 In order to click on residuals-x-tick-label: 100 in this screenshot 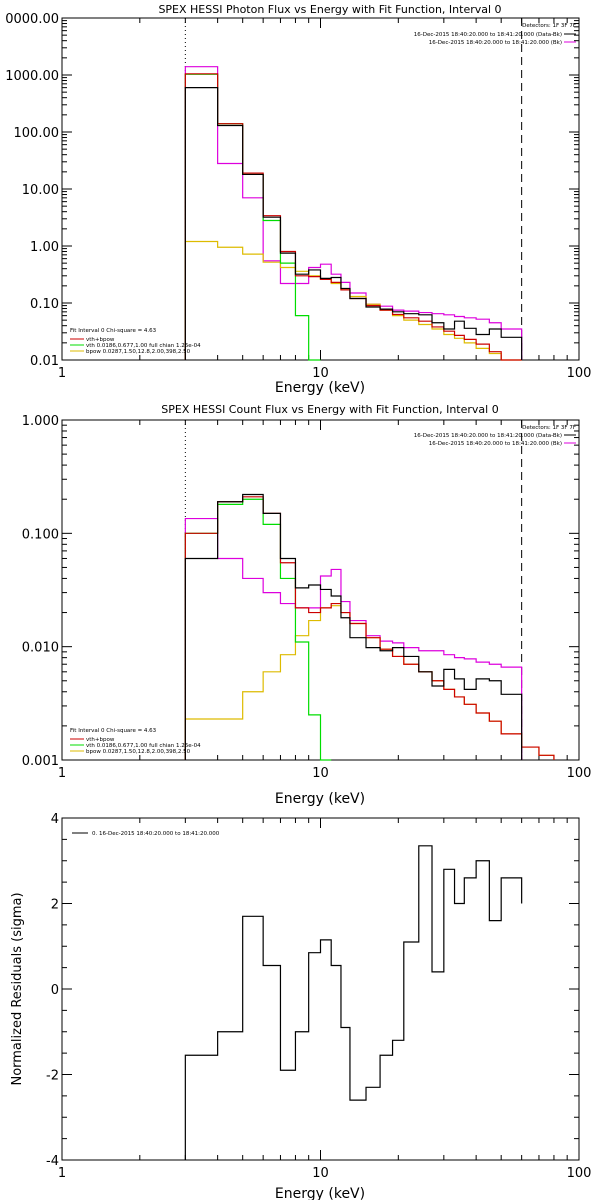, I will do `click(579, 1173)`.